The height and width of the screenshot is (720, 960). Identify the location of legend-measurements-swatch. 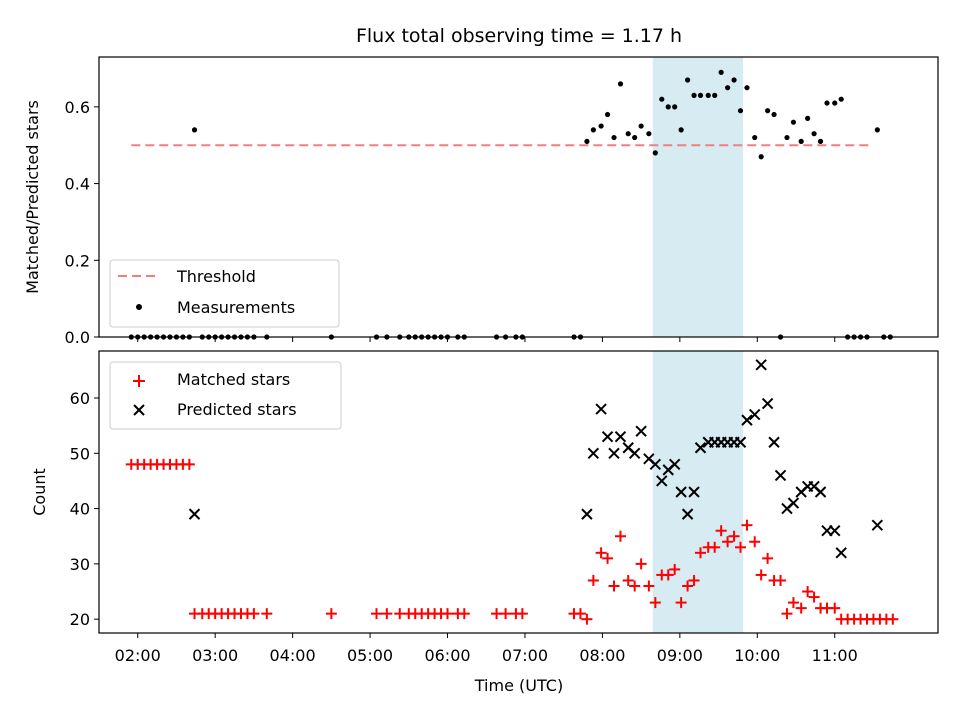
(139, 307).